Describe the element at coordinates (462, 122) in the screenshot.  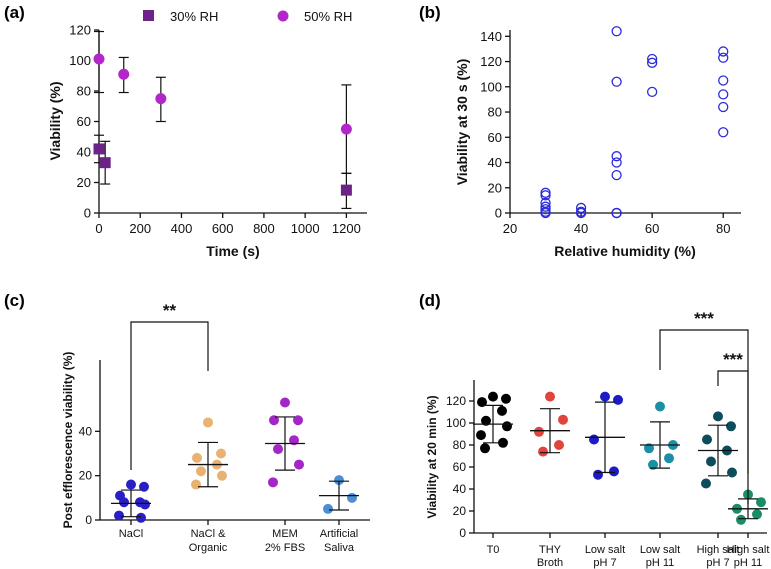
I see `panel-b-y-label: Viability at 30 s (%)` at that location.